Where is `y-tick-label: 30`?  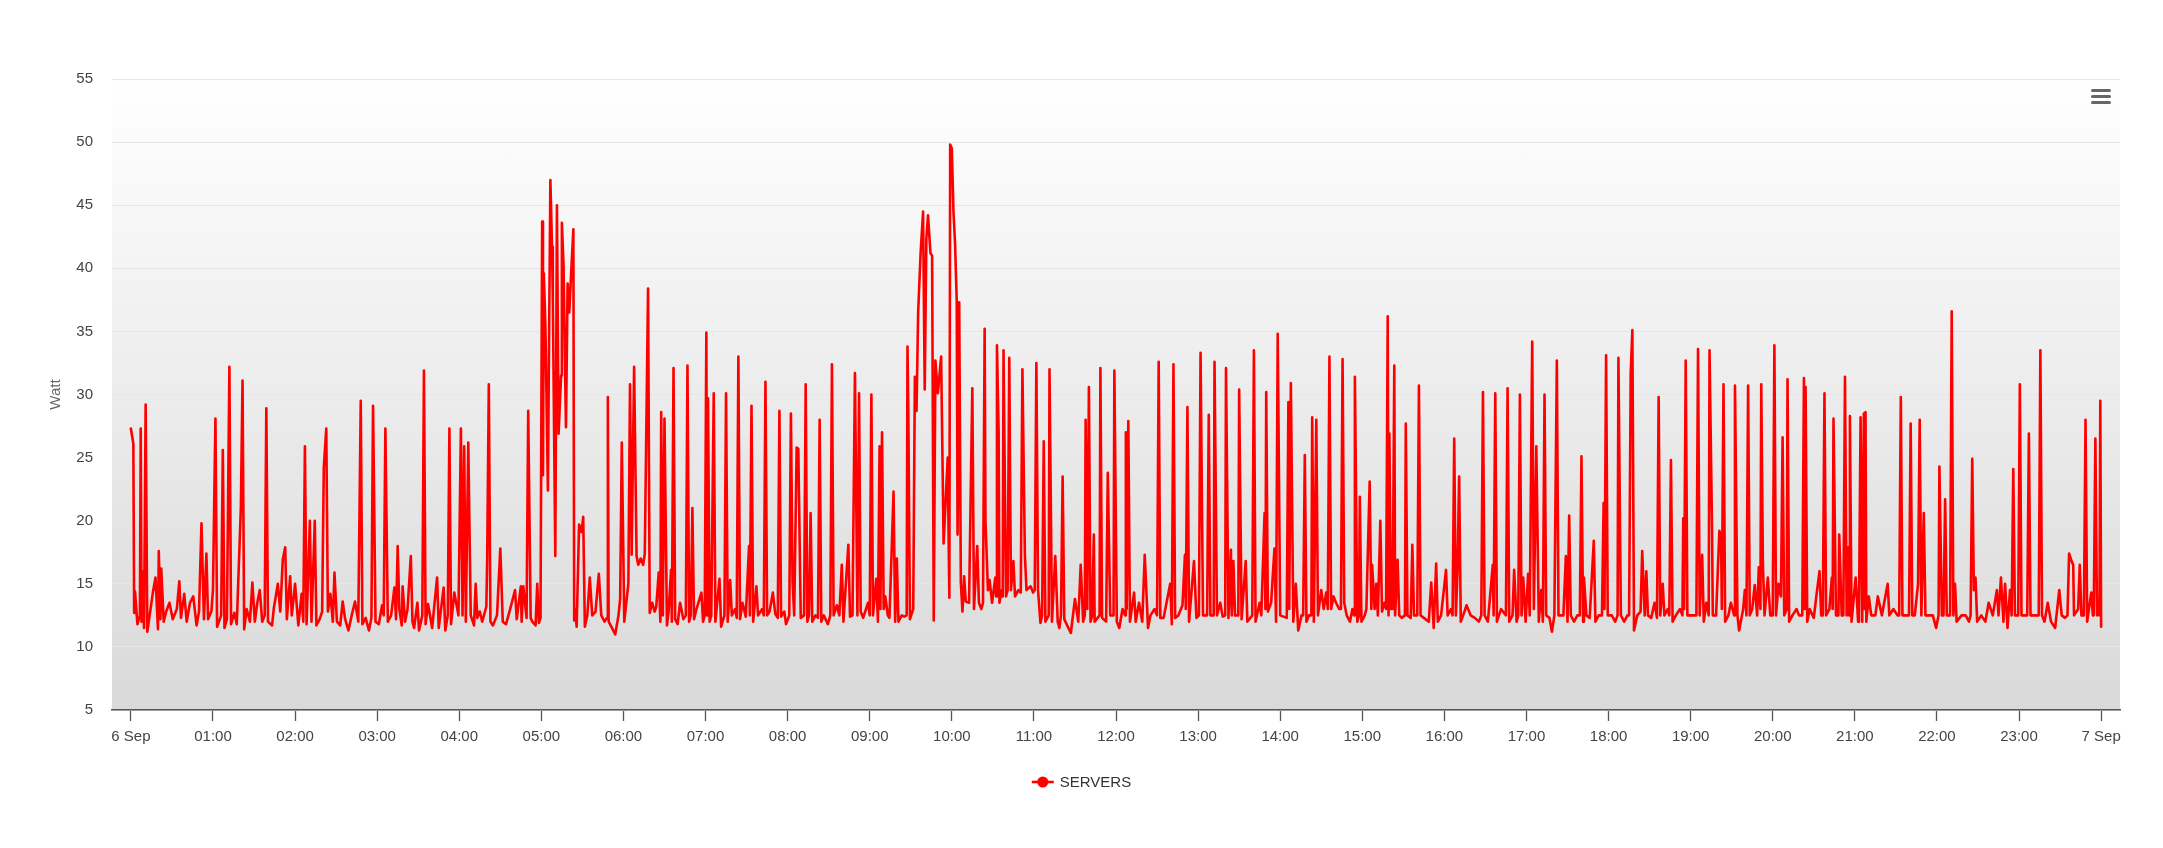 y-tick-label: 30 is located at coordinates (84, 393).